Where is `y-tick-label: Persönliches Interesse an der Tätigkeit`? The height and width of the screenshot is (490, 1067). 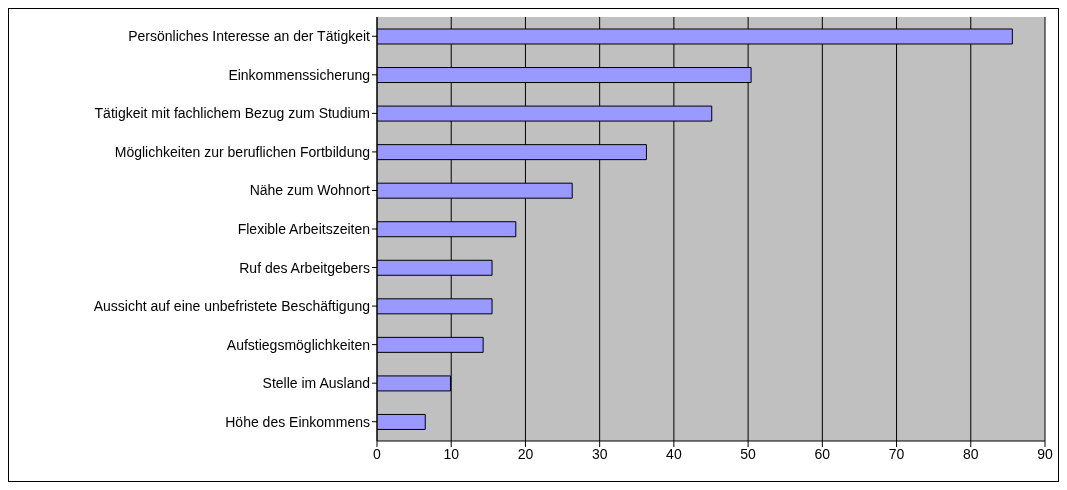
y-tick-label: Persönliches Interesse an der Tätigkeit is located at coordinates (249, 36).